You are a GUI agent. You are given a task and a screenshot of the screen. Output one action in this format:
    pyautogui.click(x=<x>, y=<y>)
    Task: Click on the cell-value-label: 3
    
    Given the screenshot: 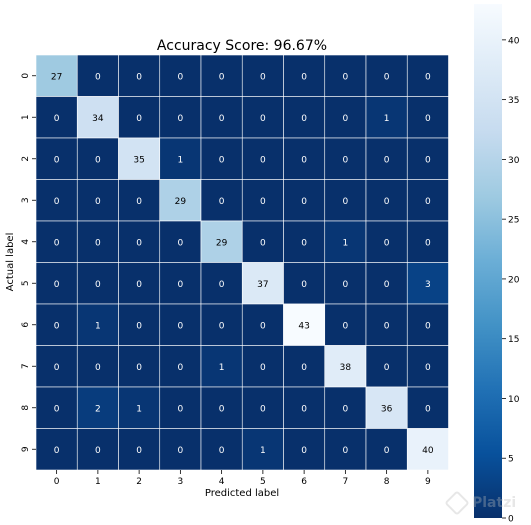 What is the action you would take?
    pyautogui.click(x=428, y=285)
    